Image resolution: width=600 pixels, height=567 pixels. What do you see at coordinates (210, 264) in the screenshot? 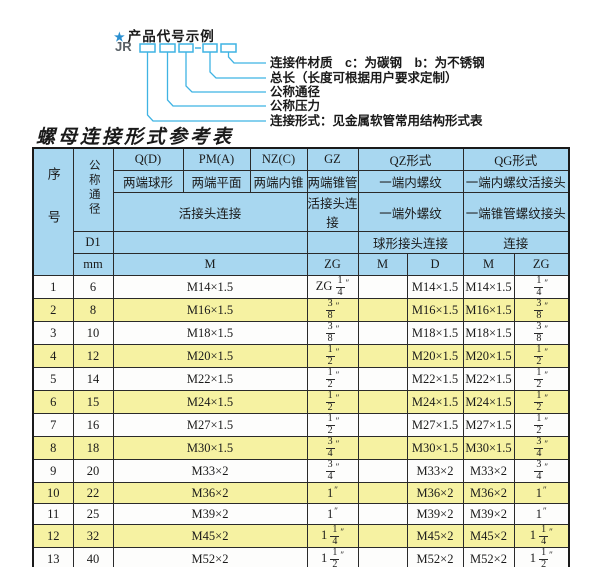
I see `header-unit-m: M` at bounding box center [210, 264].